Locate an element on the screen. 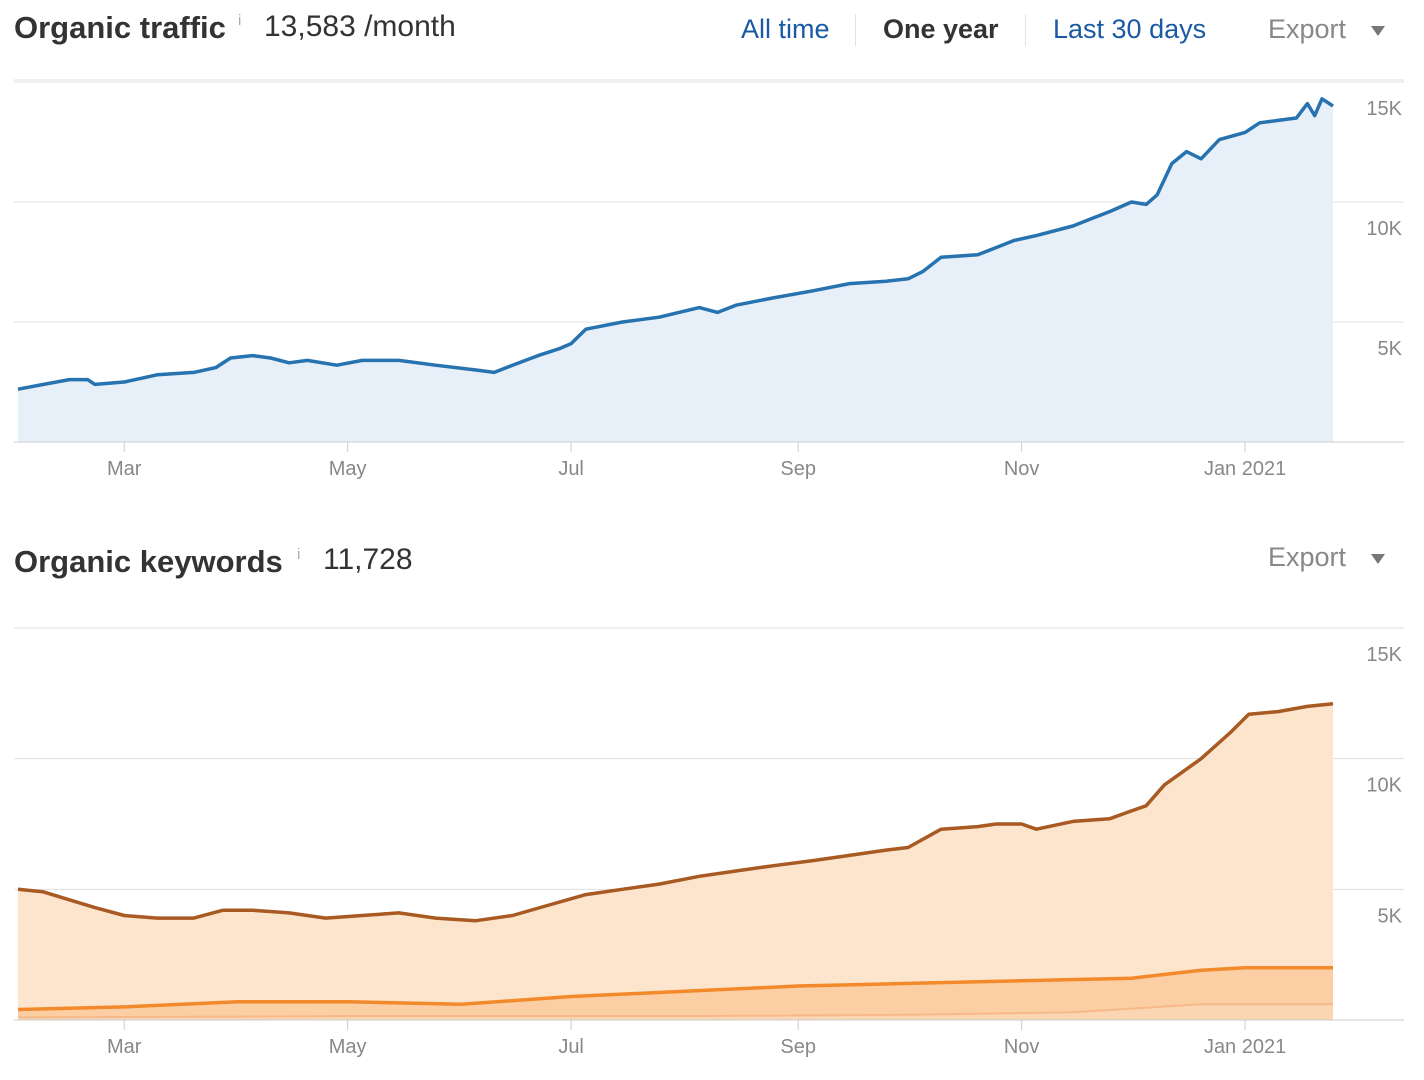 This screenshot has width=1424, height=1080. traffic-value: 13,583 /month is located at coordinates (360, 26).